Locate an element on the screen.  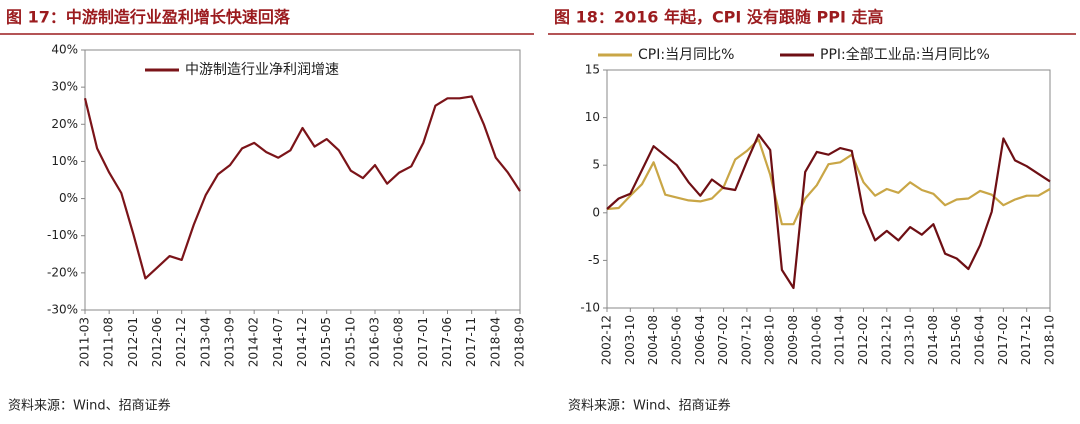
y-tick-label: -10 is located at coordinates (590, 308).